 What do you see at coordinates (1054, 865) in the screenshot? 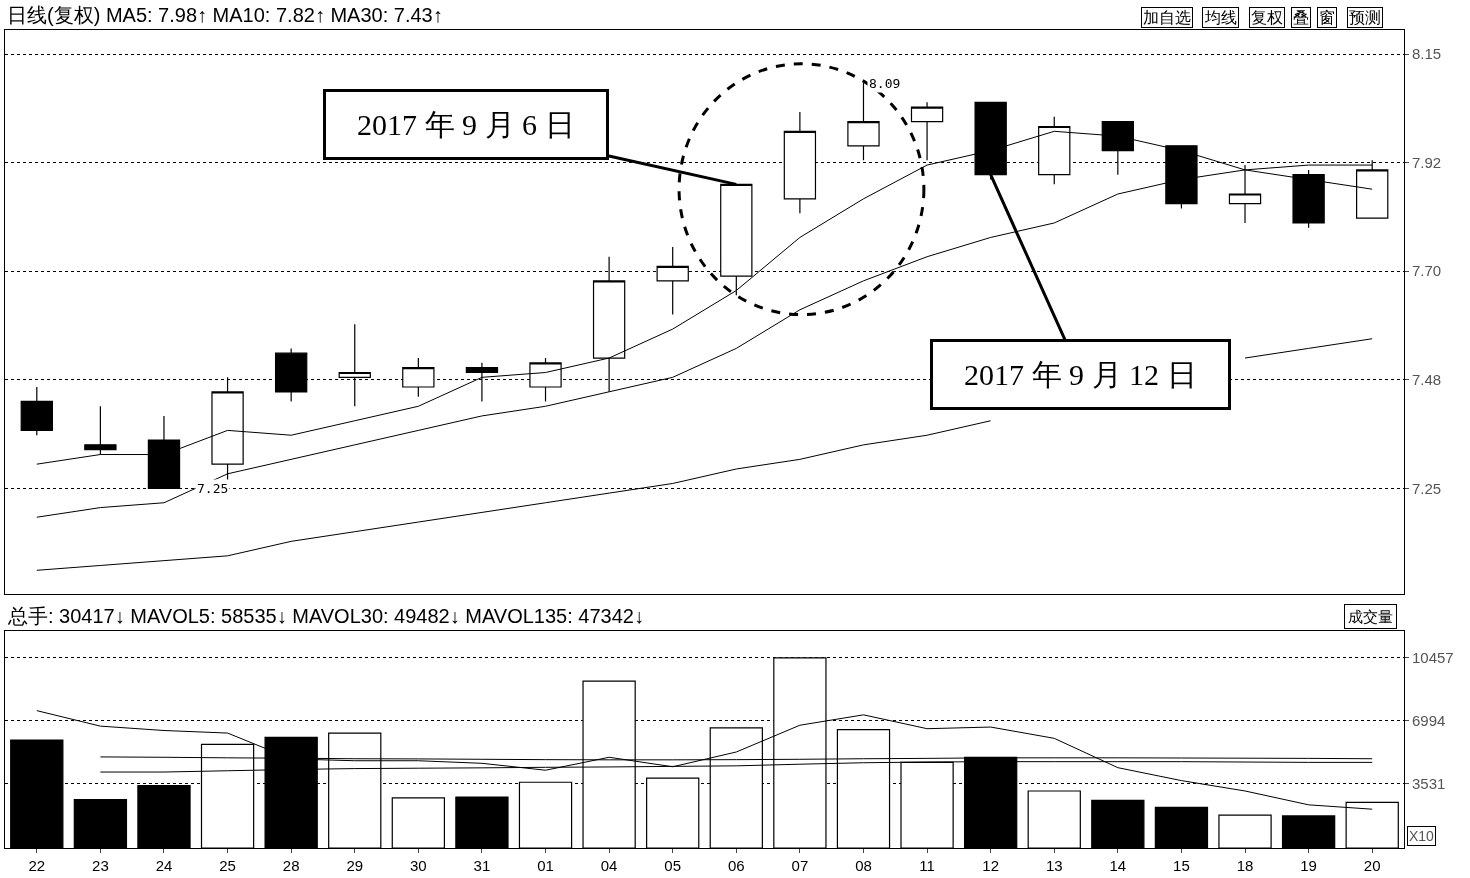
I see `x-tick-label: 13` at bounding box center [1054, 865].